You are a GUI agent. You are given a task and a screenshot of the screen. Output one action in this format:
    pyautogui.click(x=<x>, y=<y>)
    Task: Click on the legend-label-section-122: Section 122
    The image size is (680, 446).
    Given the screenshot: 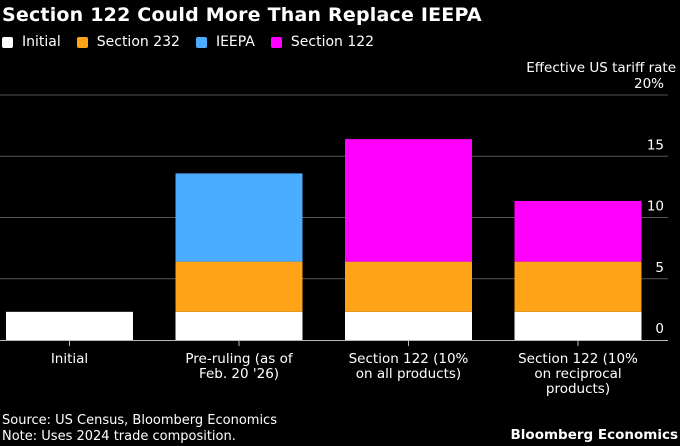 What is the action you would take?
    pyautogui.click(x=332, y=42)
    